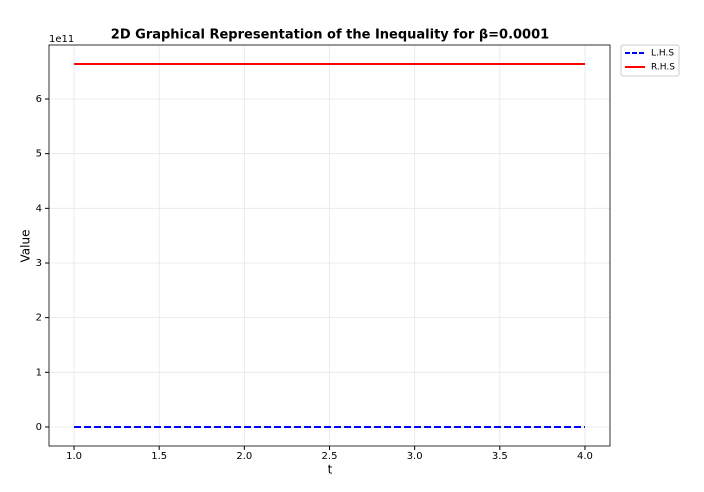 The height and width of the screenshot is (492, 704). What do you see at coordinates (39, 154) in the screenshot?
I see `y-tick-label: 5` at bounding box center [39, 154].